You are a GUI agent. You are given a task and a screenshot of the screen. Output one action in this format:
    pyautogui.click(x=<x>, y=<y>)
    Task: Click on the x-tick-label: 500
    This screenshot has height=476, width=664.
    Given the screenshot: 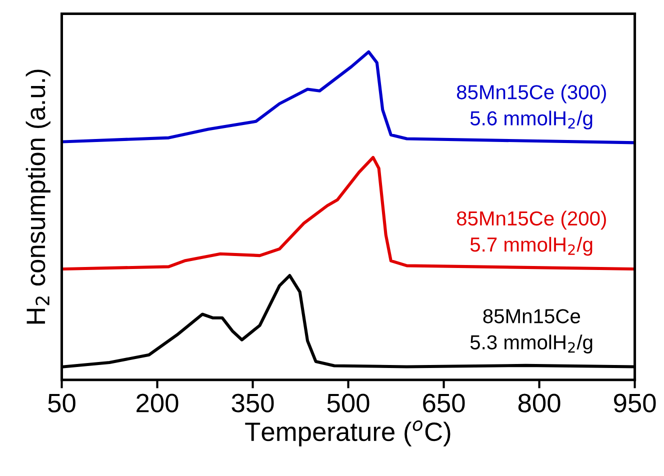 What is the action you would take?
    pyautogui.click(x=348, y=403)
    